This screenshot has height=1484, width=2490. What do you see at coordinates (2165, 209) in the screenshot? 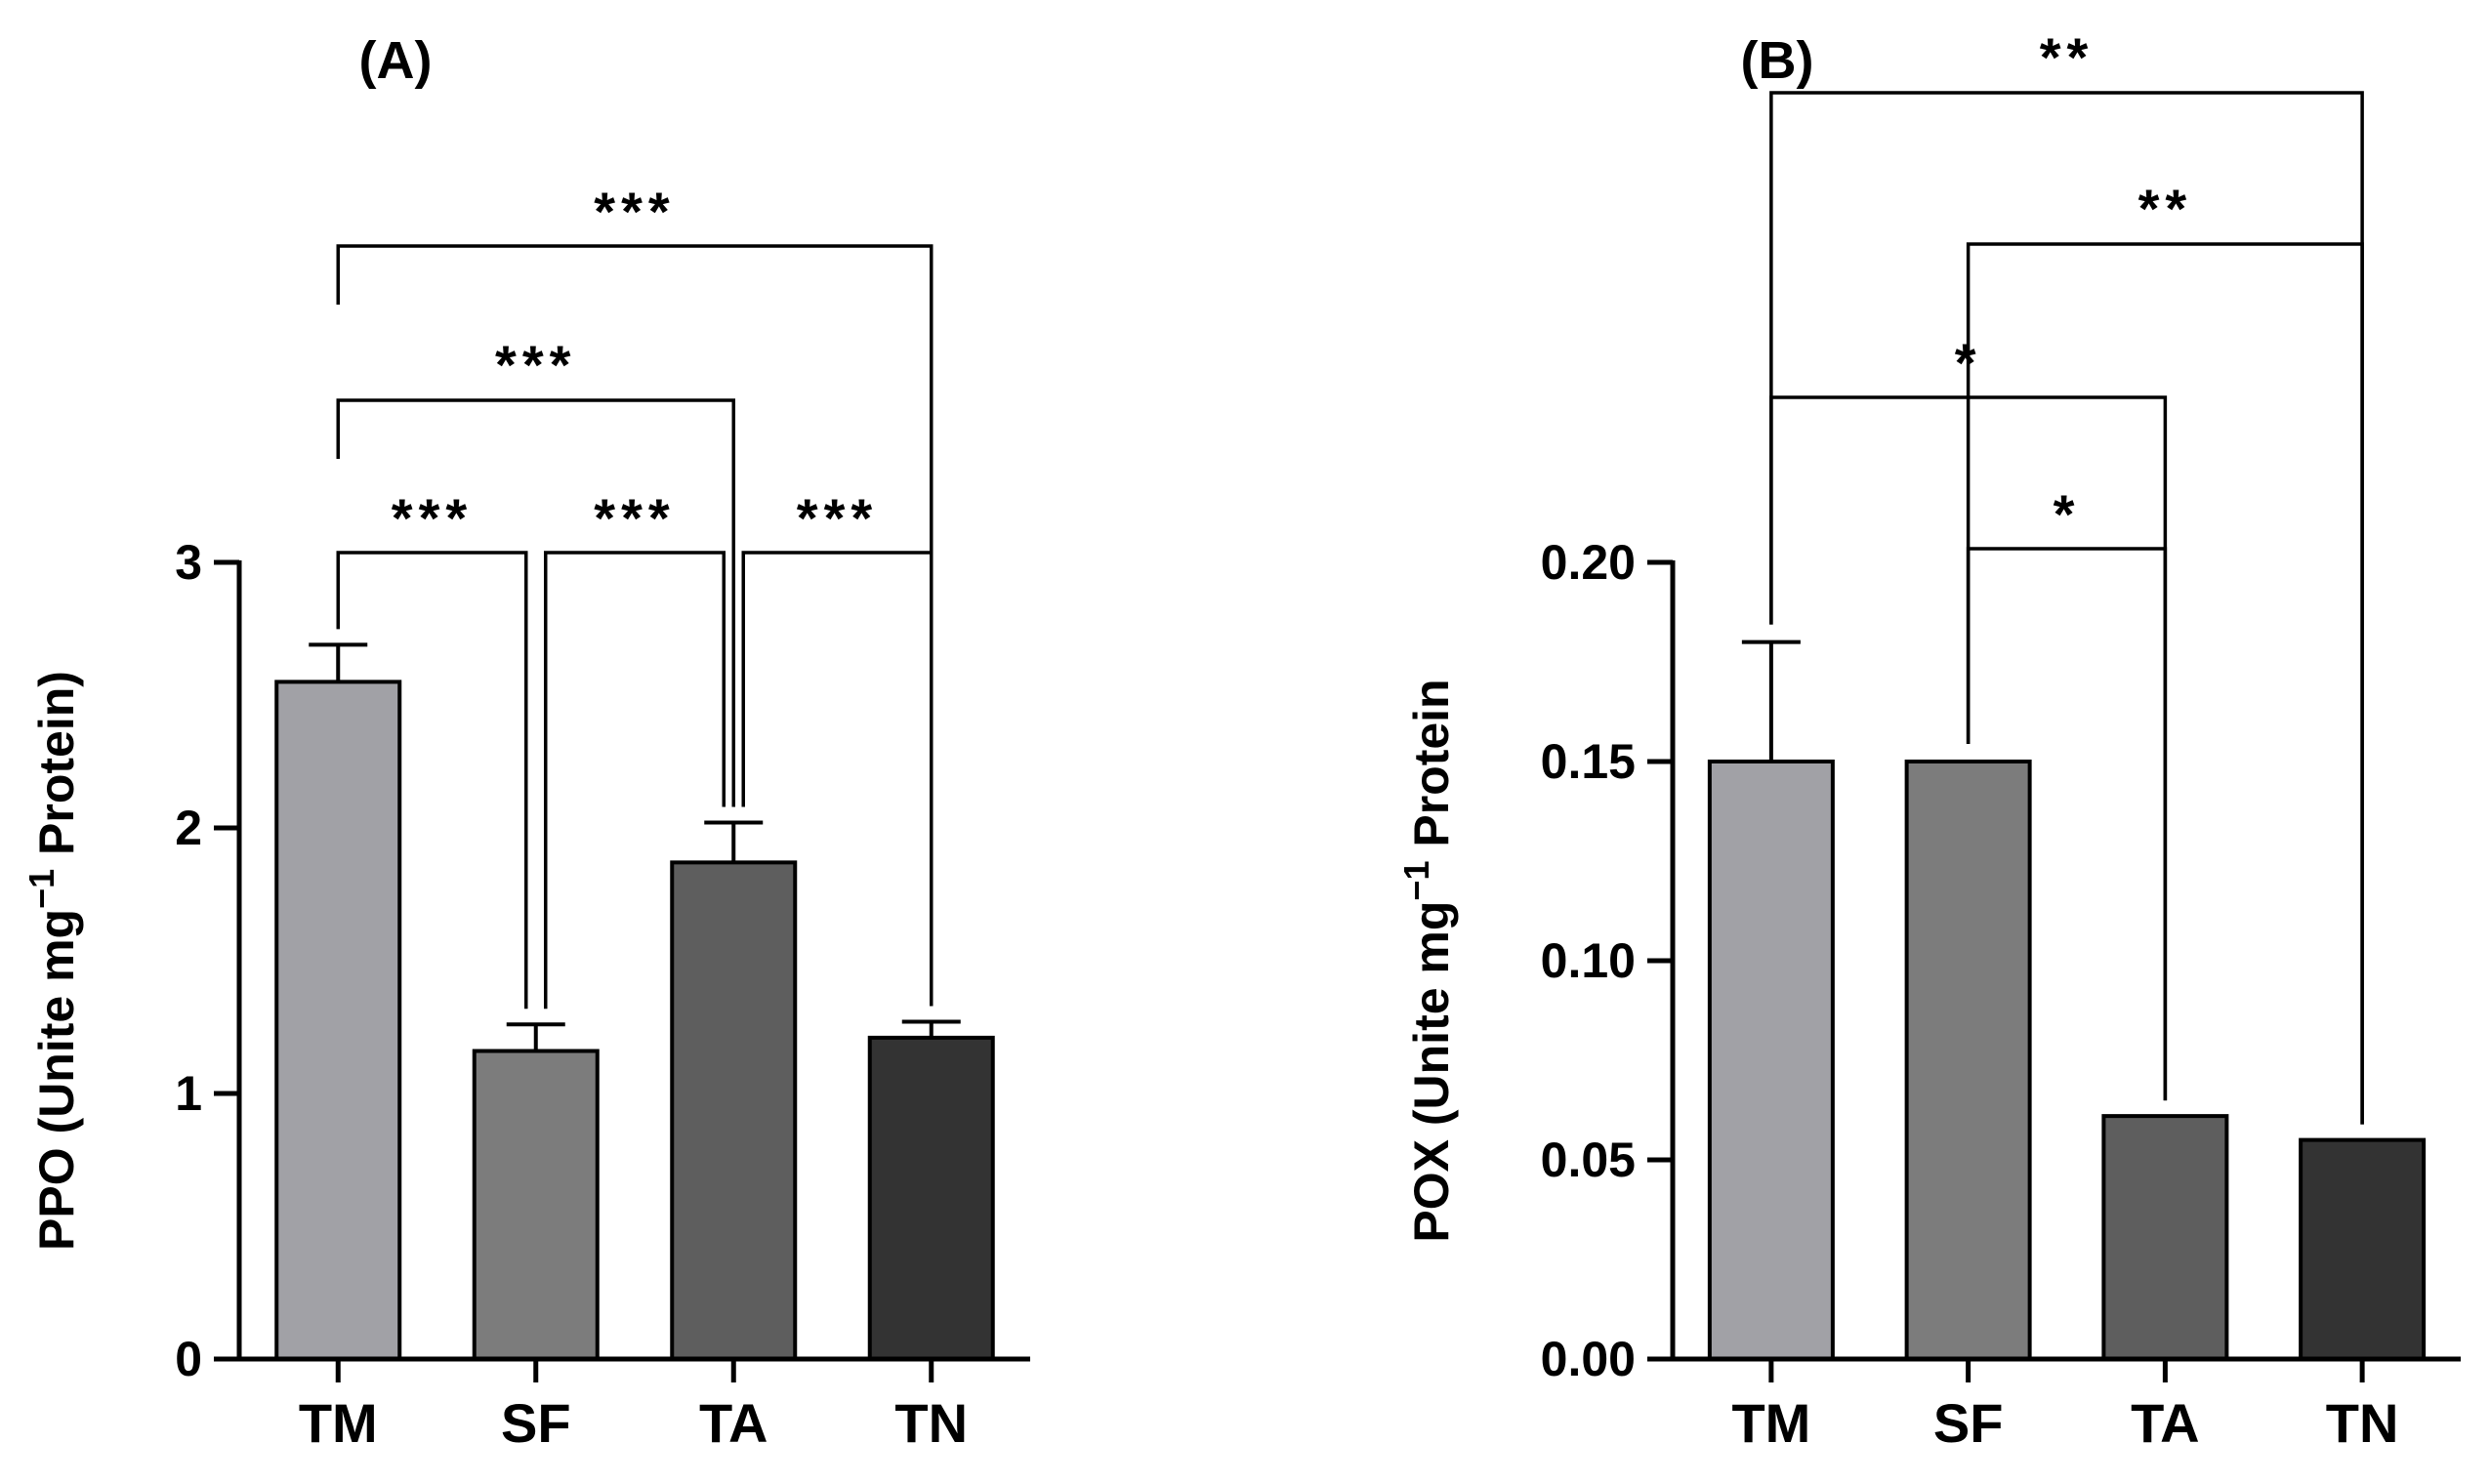
I see `pox-significance-label-sf-tn: **` at bounding box center [2165, 209].